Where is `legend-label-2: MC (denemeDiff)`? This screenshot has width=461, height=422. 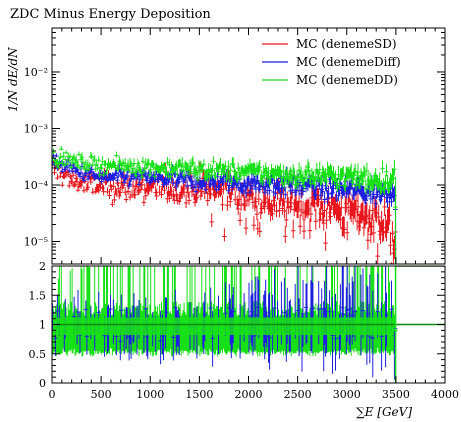 legend-label-2: MC (denemeDiff) is located at coordinates (348, 62).